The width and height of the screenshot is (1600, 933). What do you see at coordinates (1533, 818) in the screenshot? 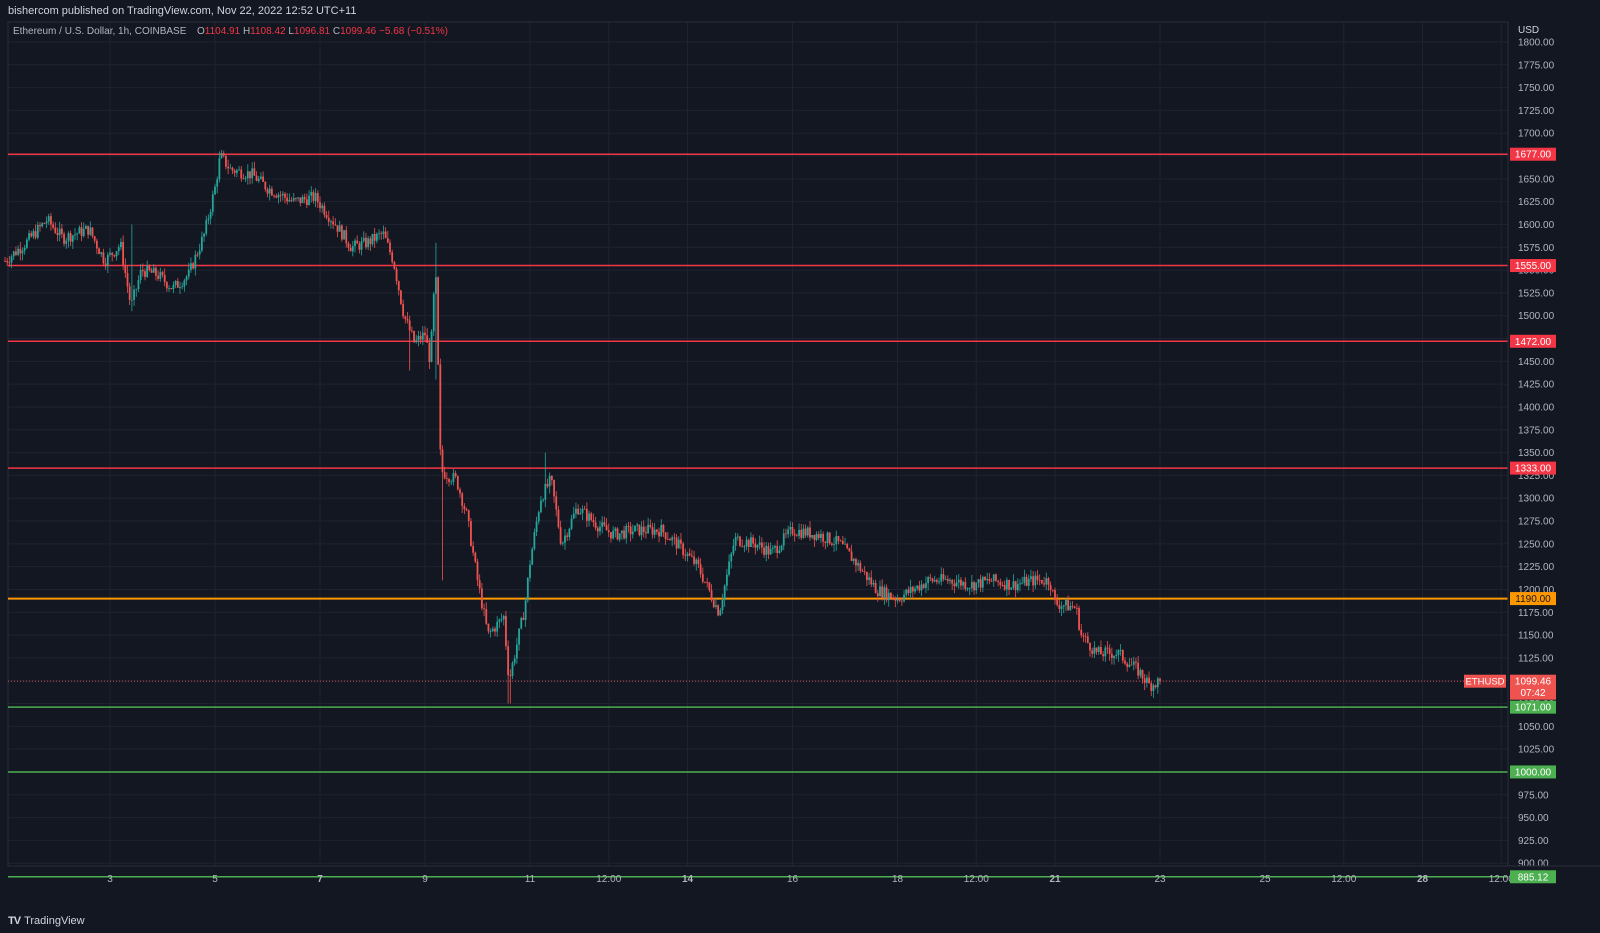
I see `price-tick-label: 950.00` at bounding box center [1533, 818].